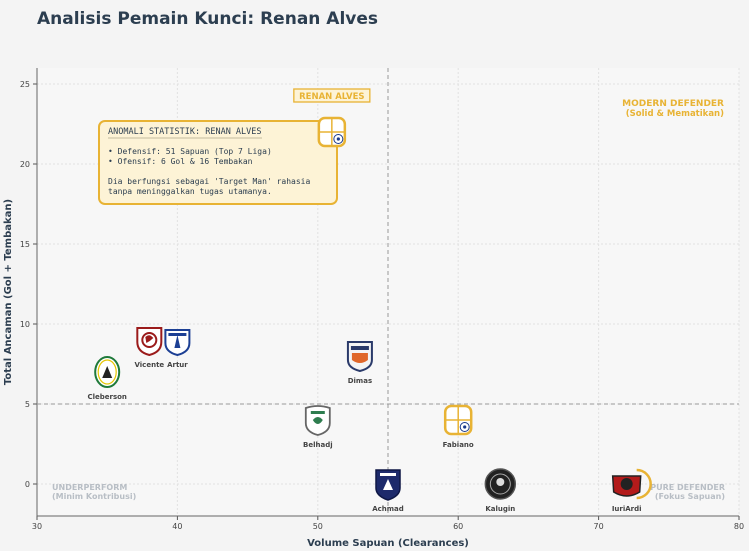  Describe the element at coordinates (177, 349) in the screenshot. I see `data-point-artur: Artur` at that location.